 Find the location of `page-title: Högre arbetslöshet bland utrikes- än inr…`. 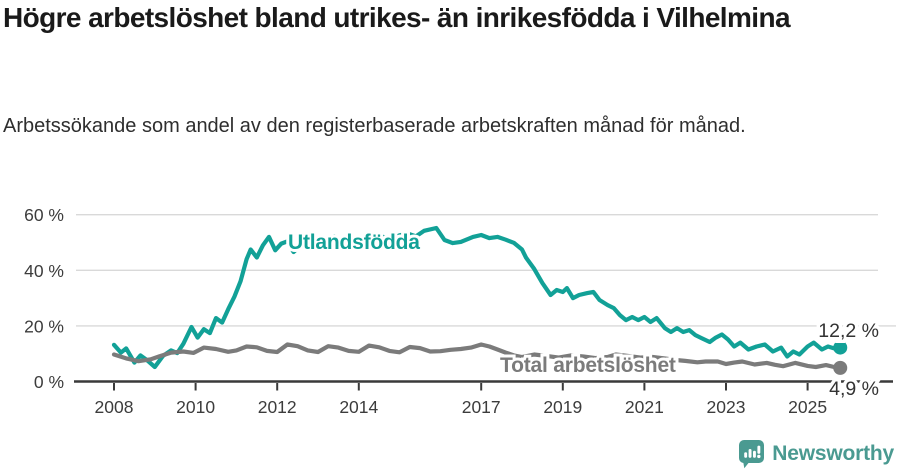

page-title: Högre arbetslöshet bland utrikes- än inr… is located at coordinates (397, 17).